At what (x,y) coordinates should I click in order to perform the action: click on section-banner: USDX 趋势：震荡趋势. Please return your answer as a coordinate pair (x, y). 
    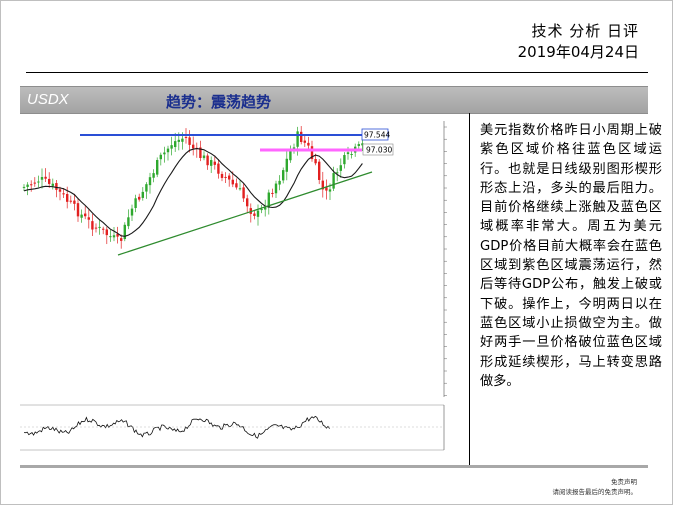
    Looking at the image, I should click on (334, 100).